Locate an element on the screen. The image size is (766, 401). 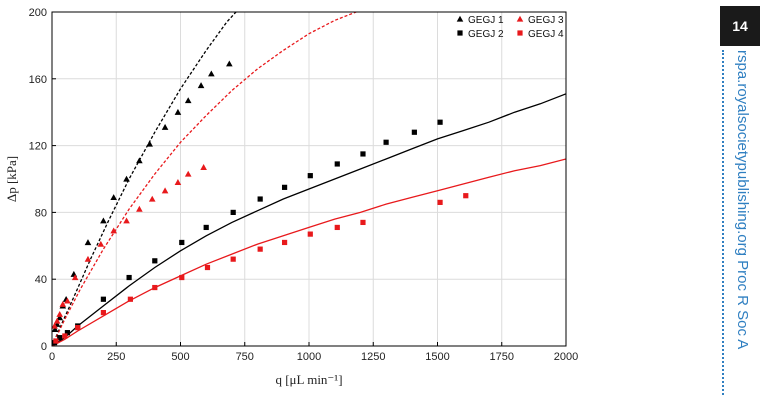
x-tick-label: 500 is located at coordinates (180, 357).